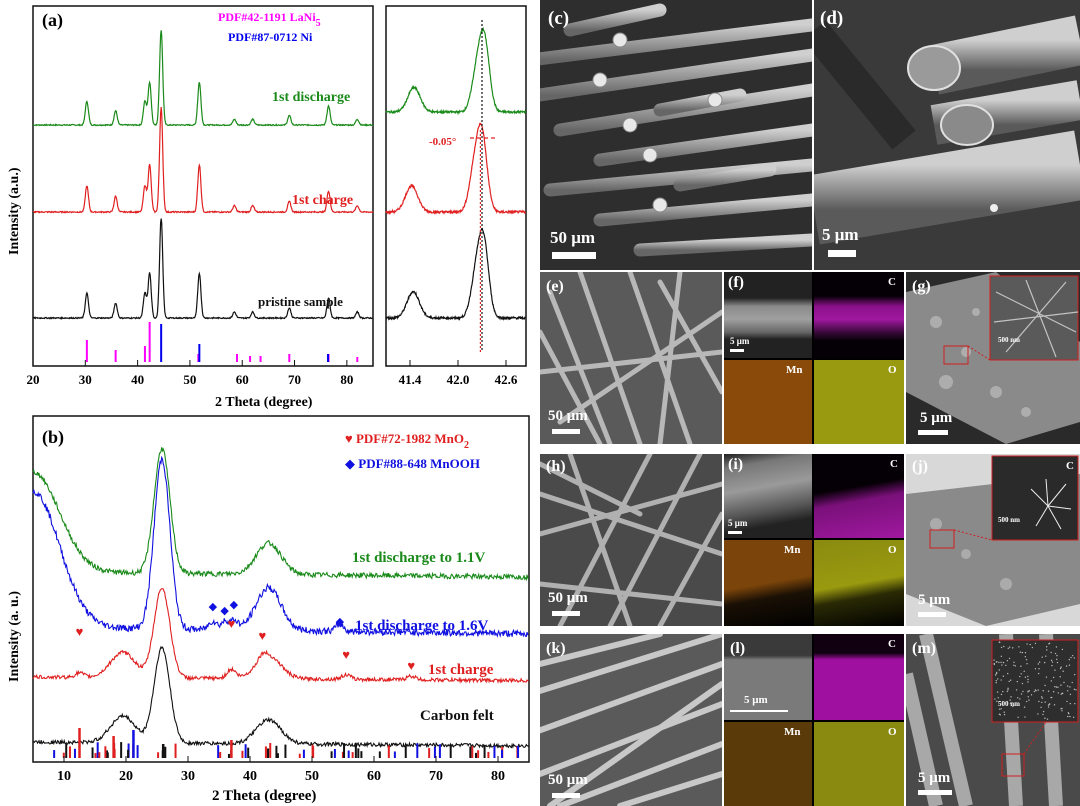  What do you see at coordinates (64, 776) in the screenshot?
I see `panel-b-xtick-label: 10` at bounding box center [64, 776].